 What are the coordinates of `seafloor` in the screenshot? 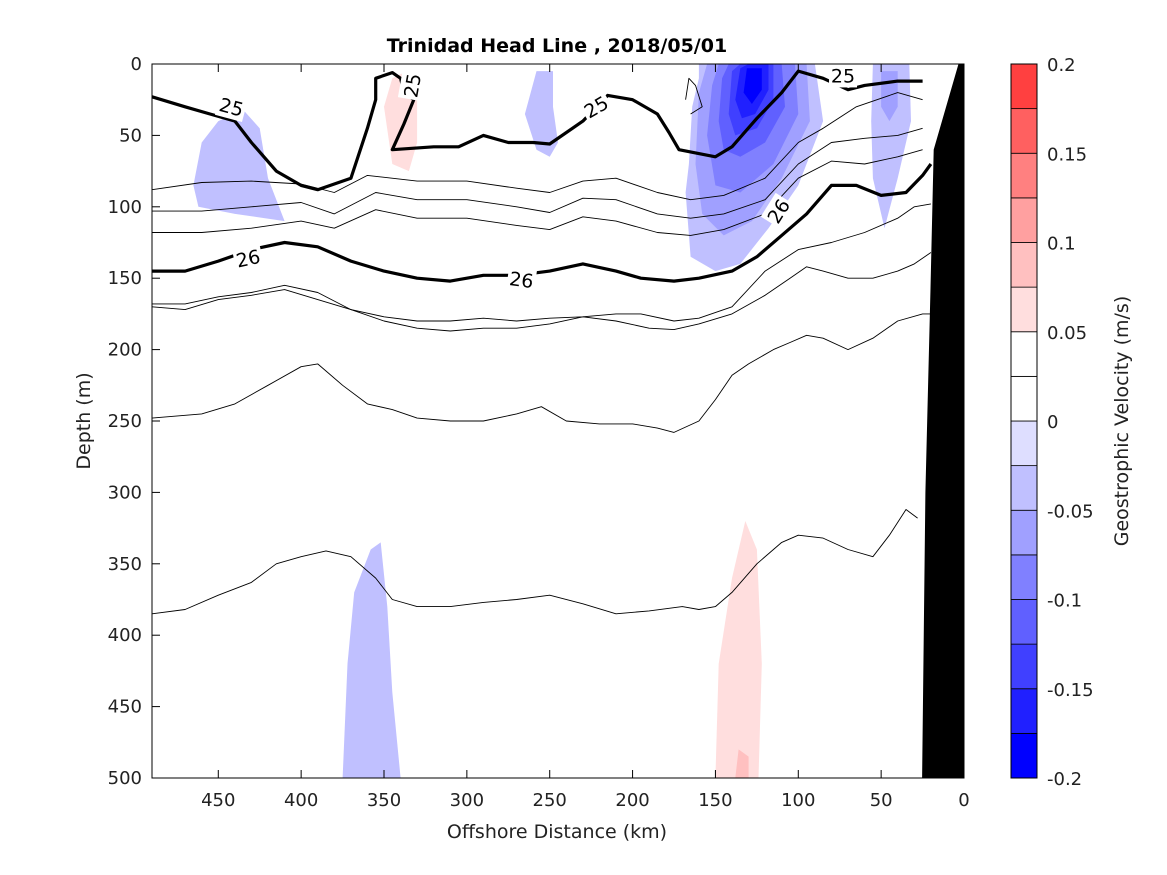 It's located at (943, 421).